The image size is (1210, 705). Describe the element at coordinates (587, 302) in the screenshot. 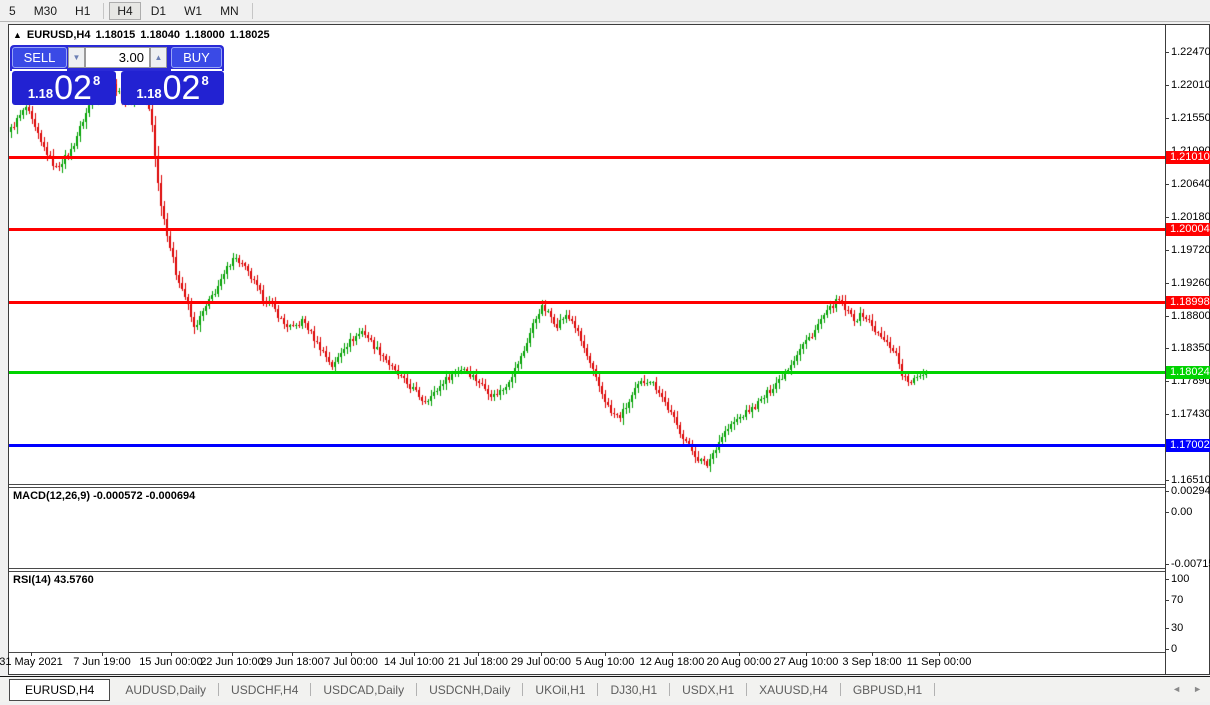

I see `hline-1.18998` at that location.